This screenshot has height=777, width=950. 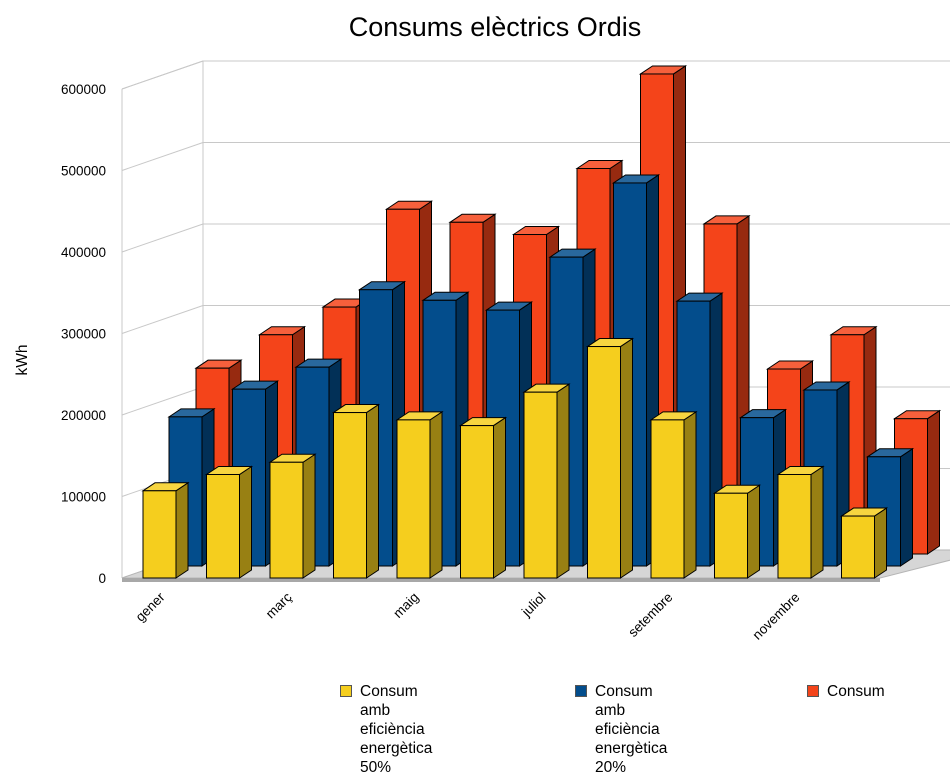 What do you see at coordinates (753, 531) in the screenshot?
I see `bar-eff50-octubre-side` at bounding box center [753, 531].